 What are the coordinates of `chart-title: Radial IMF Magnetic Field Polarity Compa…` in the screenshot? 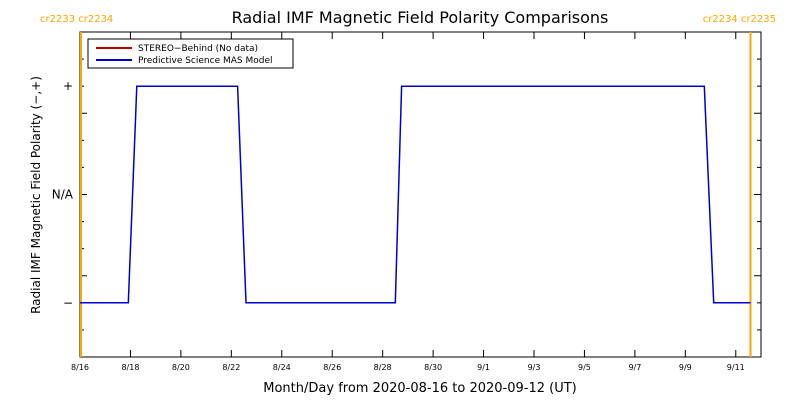 It's located at (420, 17).